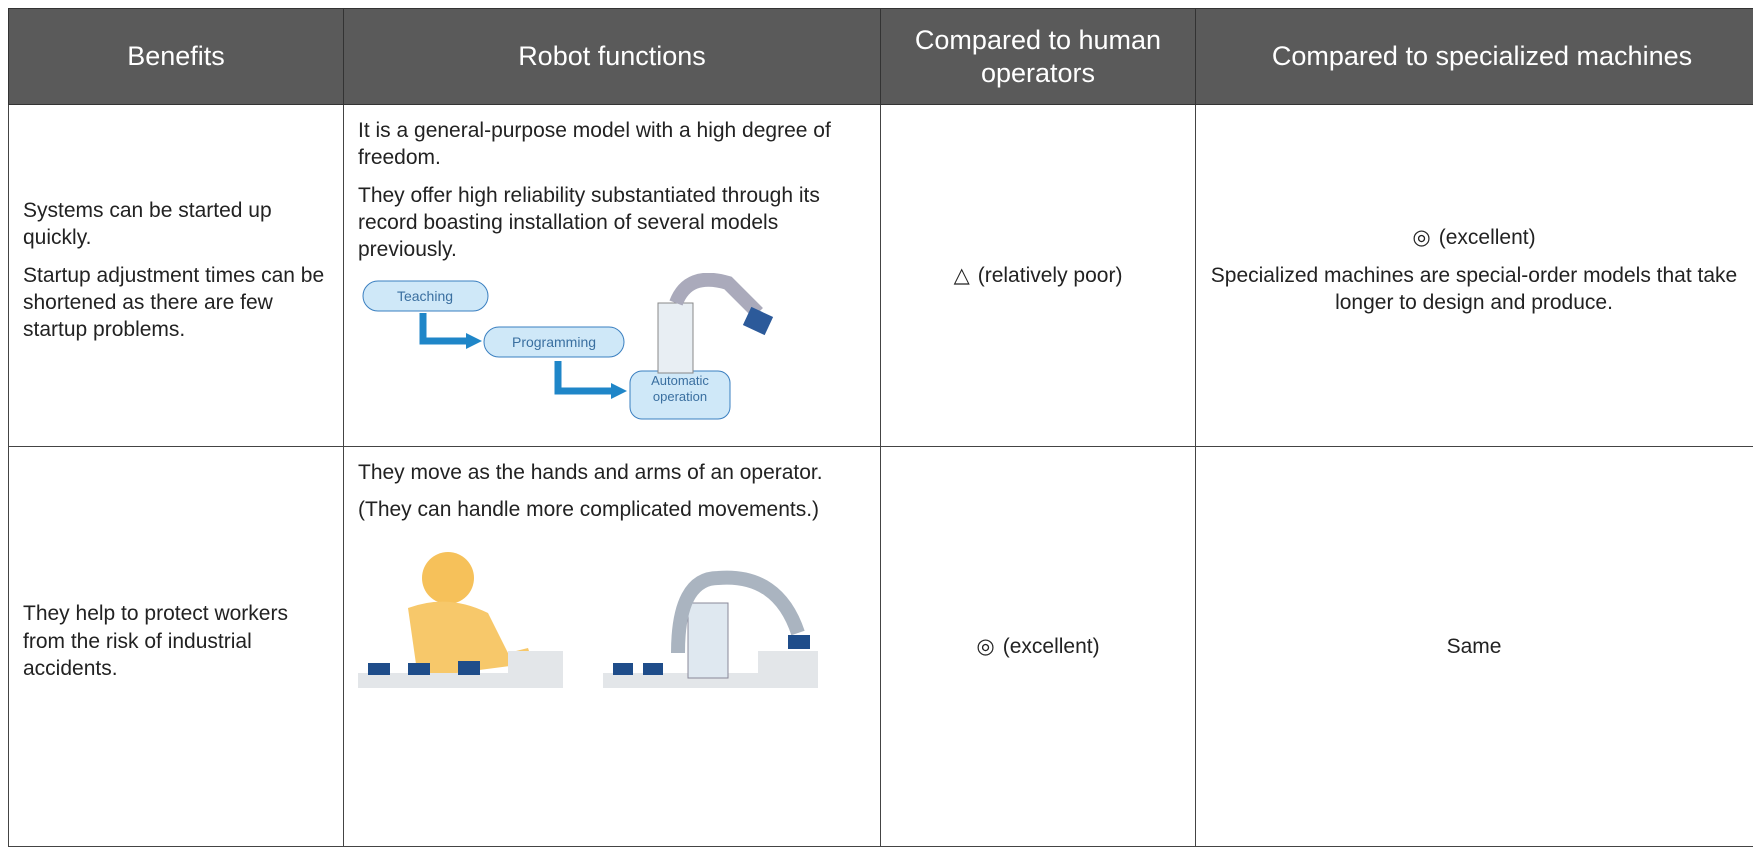 Image resolution: width=1753 pixels, height=848 pixels. What do you see at coordinates (612, 57) in the screenshot?
I see `column-header: Robot functions` at bounding box center [612, 57].